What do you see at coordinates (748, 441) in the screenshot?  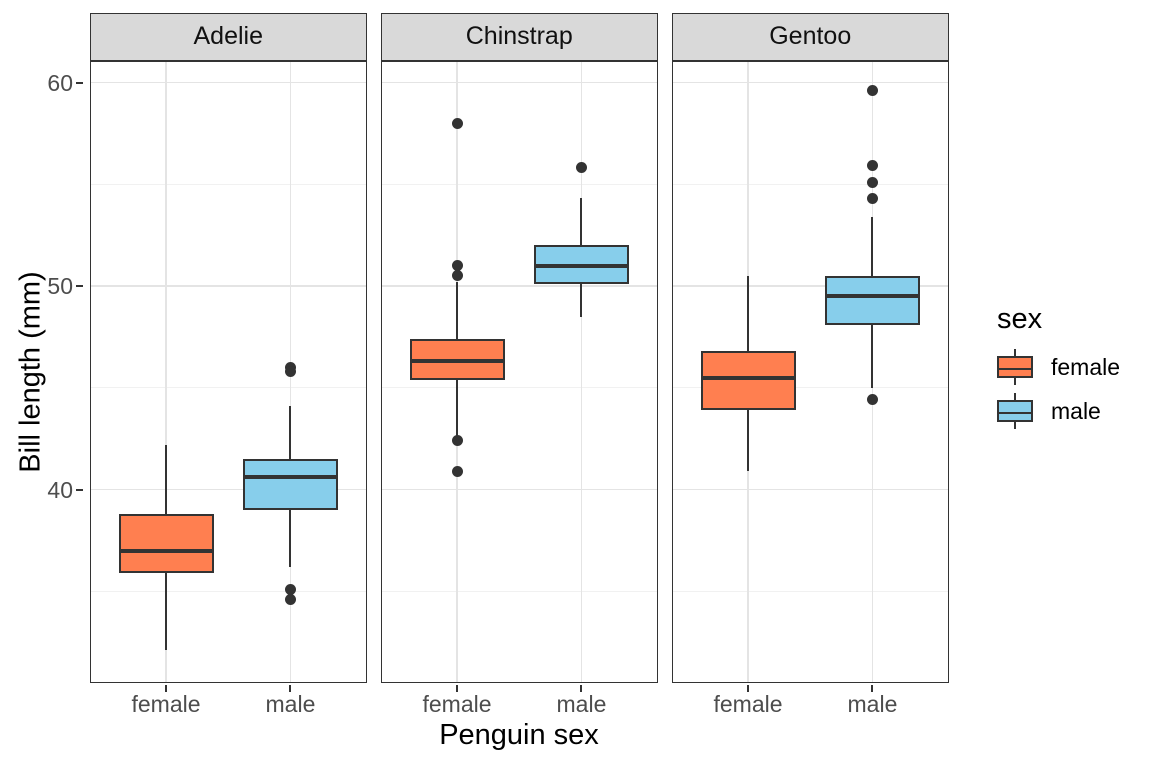 I see `whisker-lower-gentoo-female` at bounding box center [748, 441].